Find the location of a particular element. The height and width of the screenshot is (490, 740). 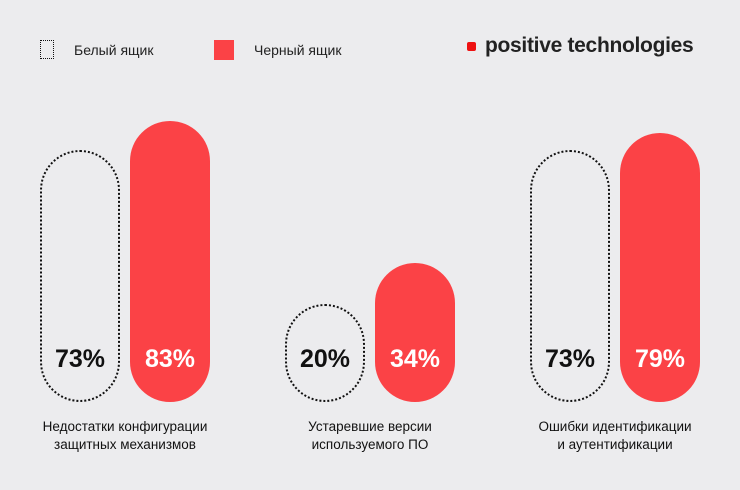

logo-dot-icon is located at coordinates (471, 46).